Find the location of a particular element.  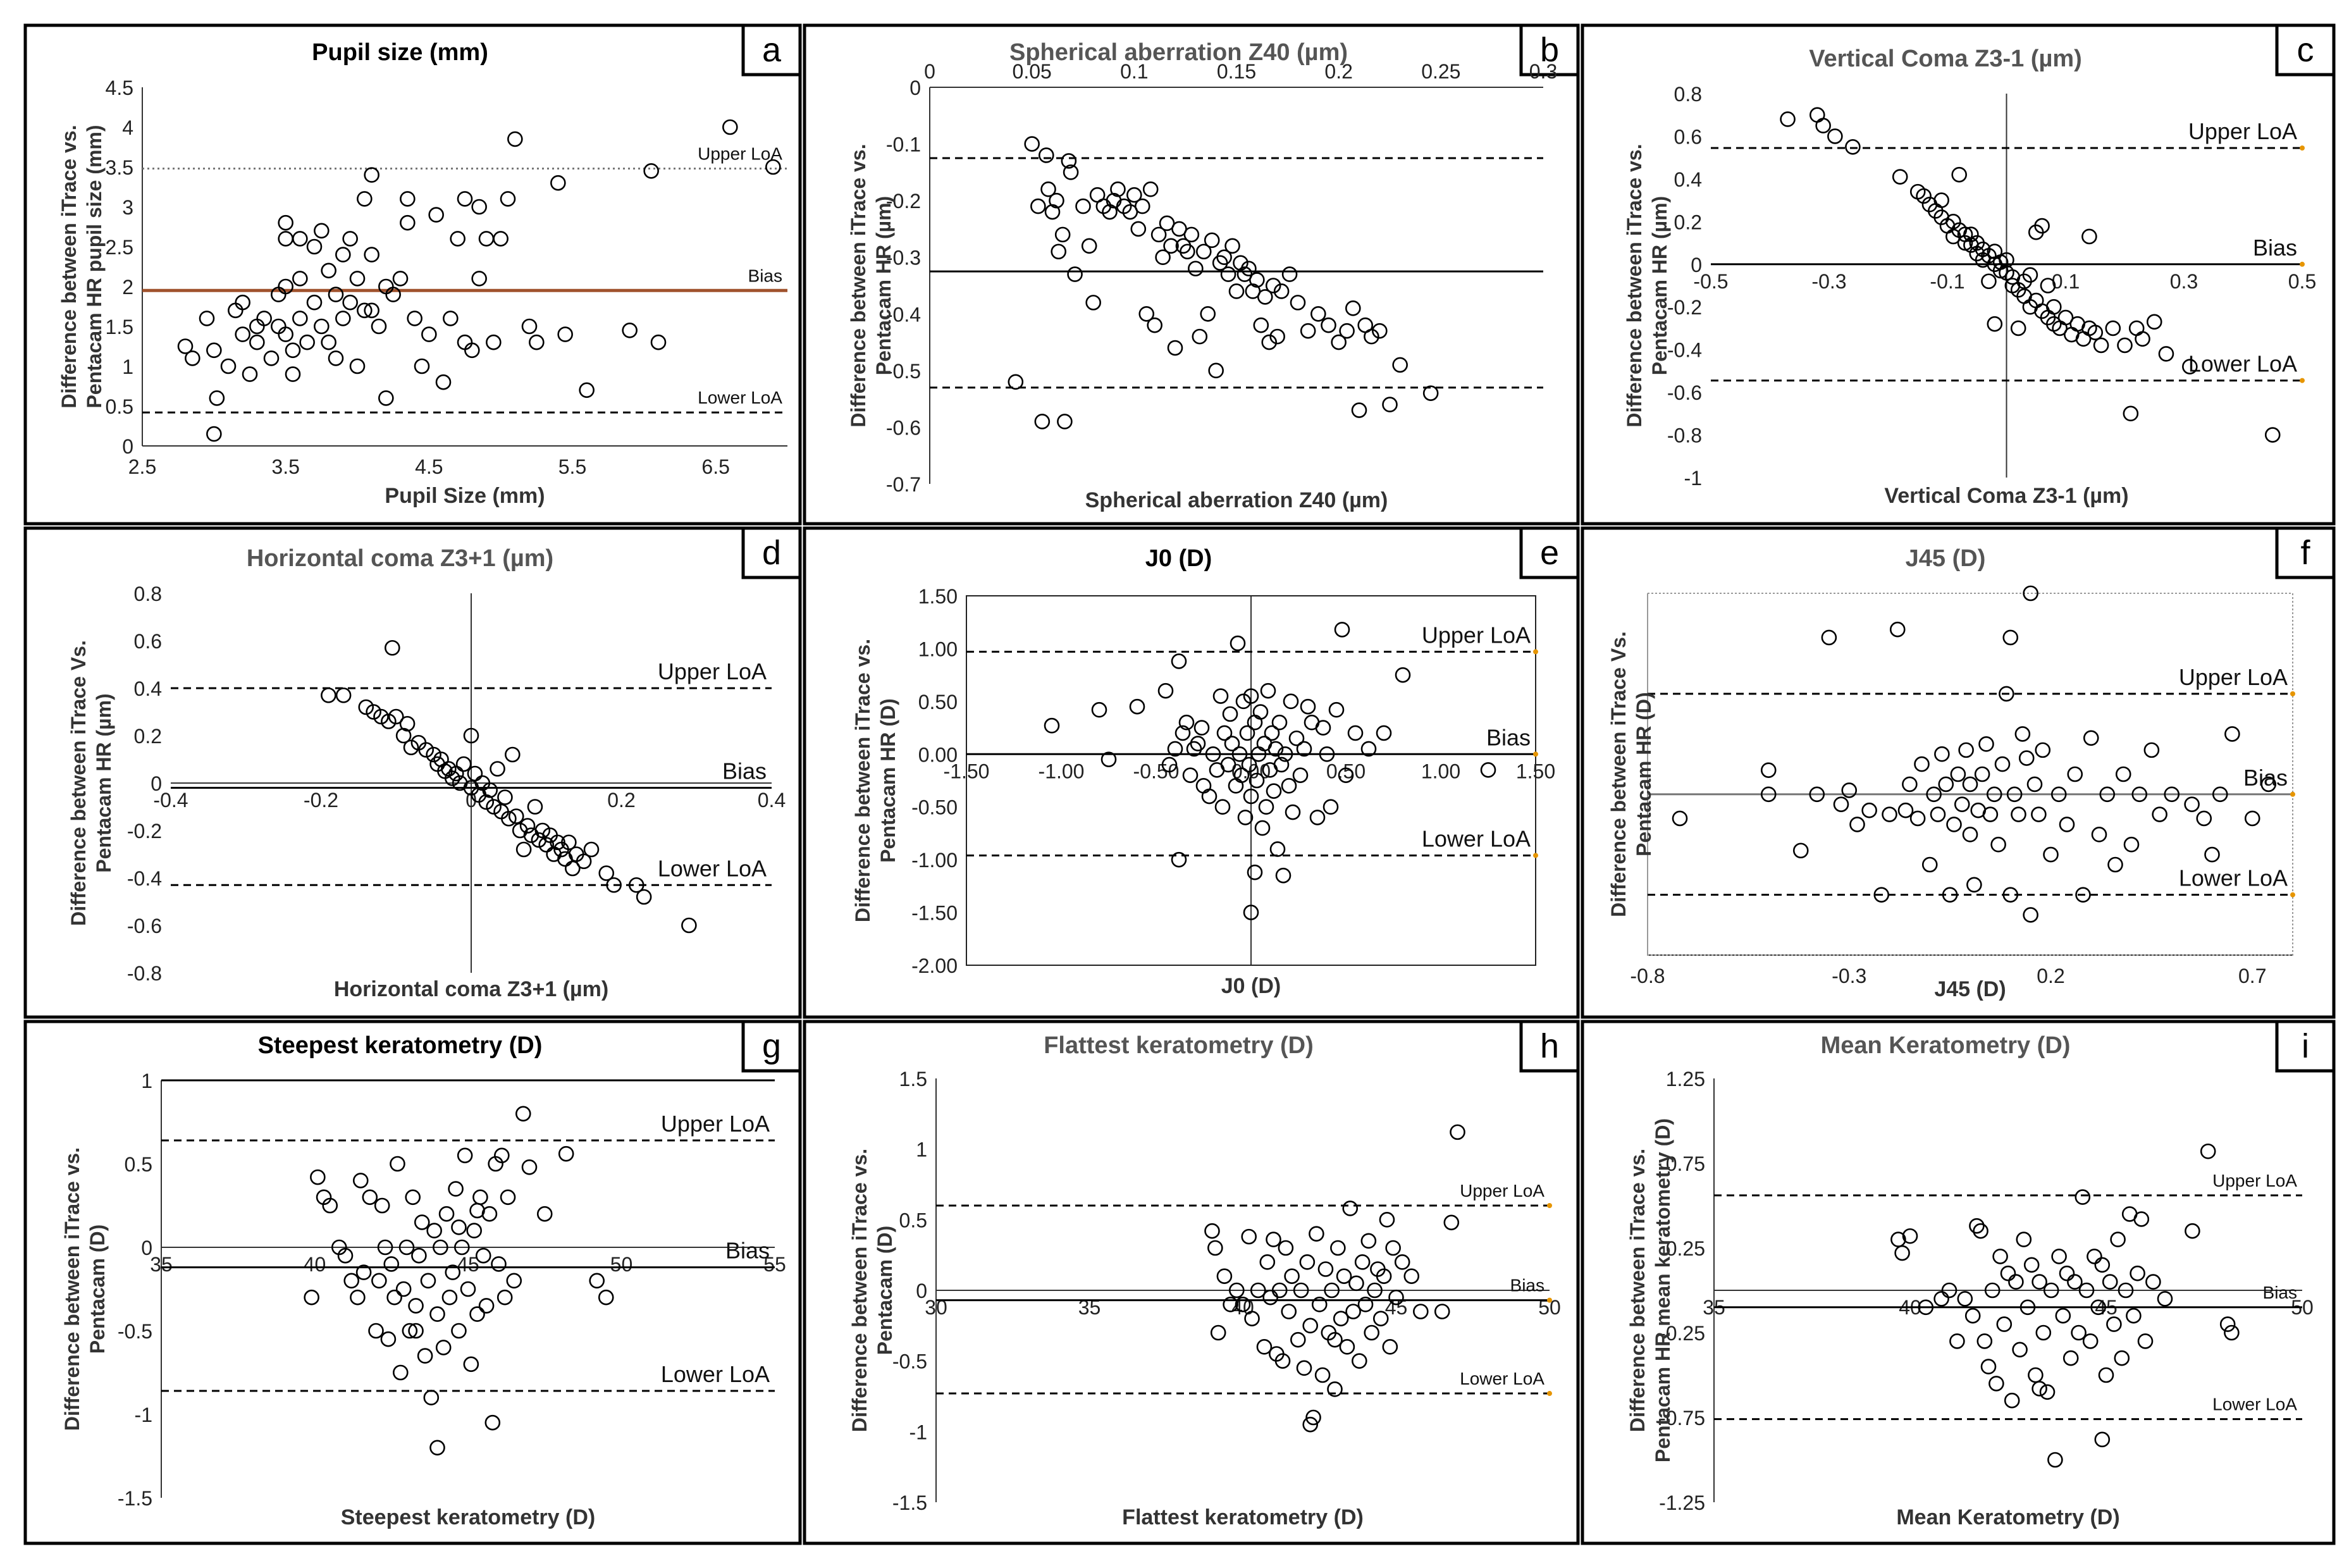

y-tick-label: 0.50 is located at coordinates (938, 702).